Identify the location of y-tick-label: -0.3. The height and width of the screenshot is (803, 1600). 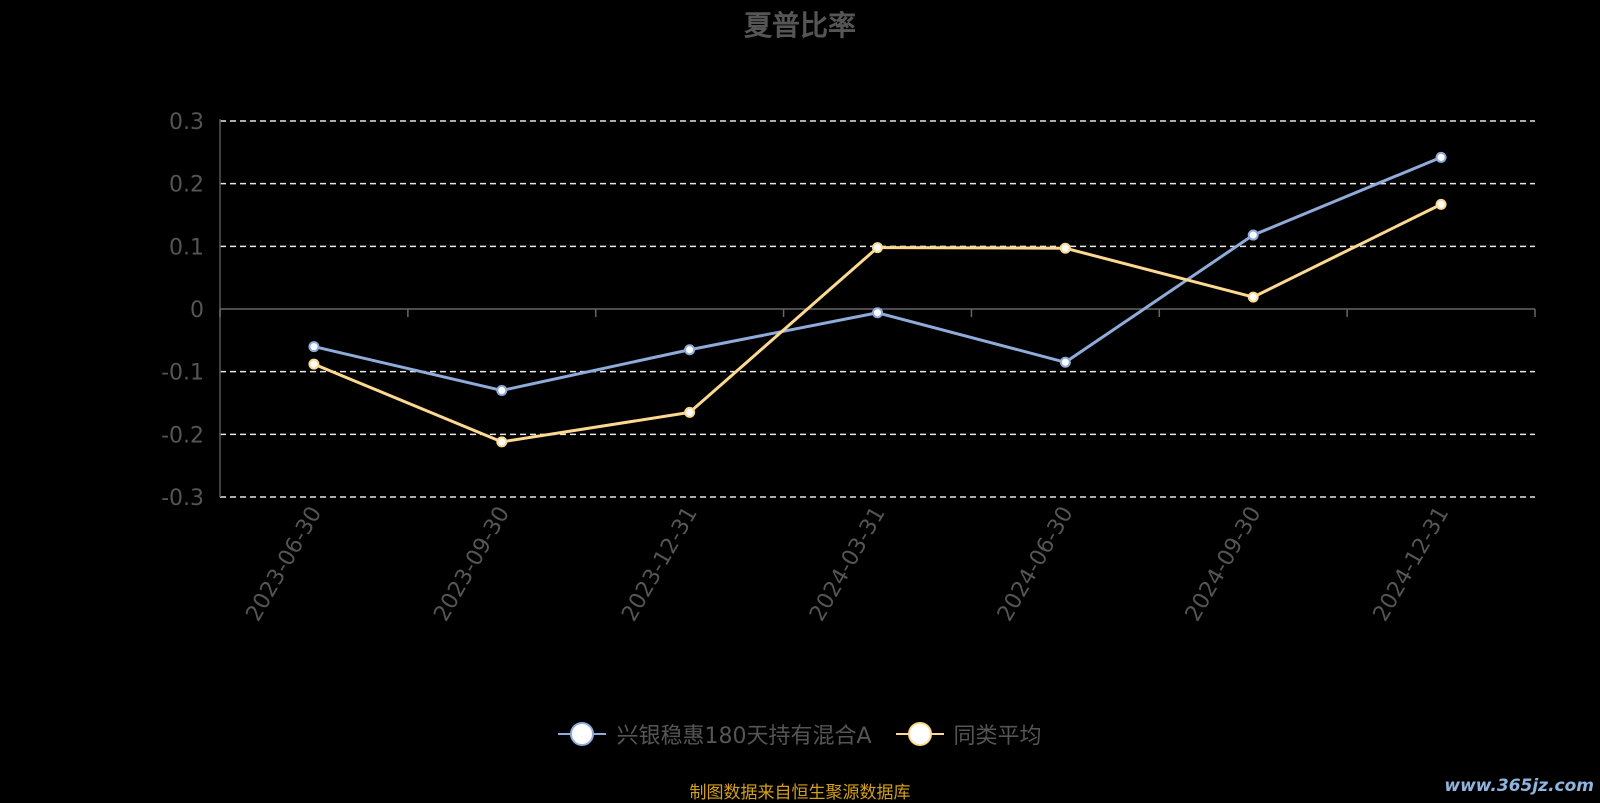
(182, 498).